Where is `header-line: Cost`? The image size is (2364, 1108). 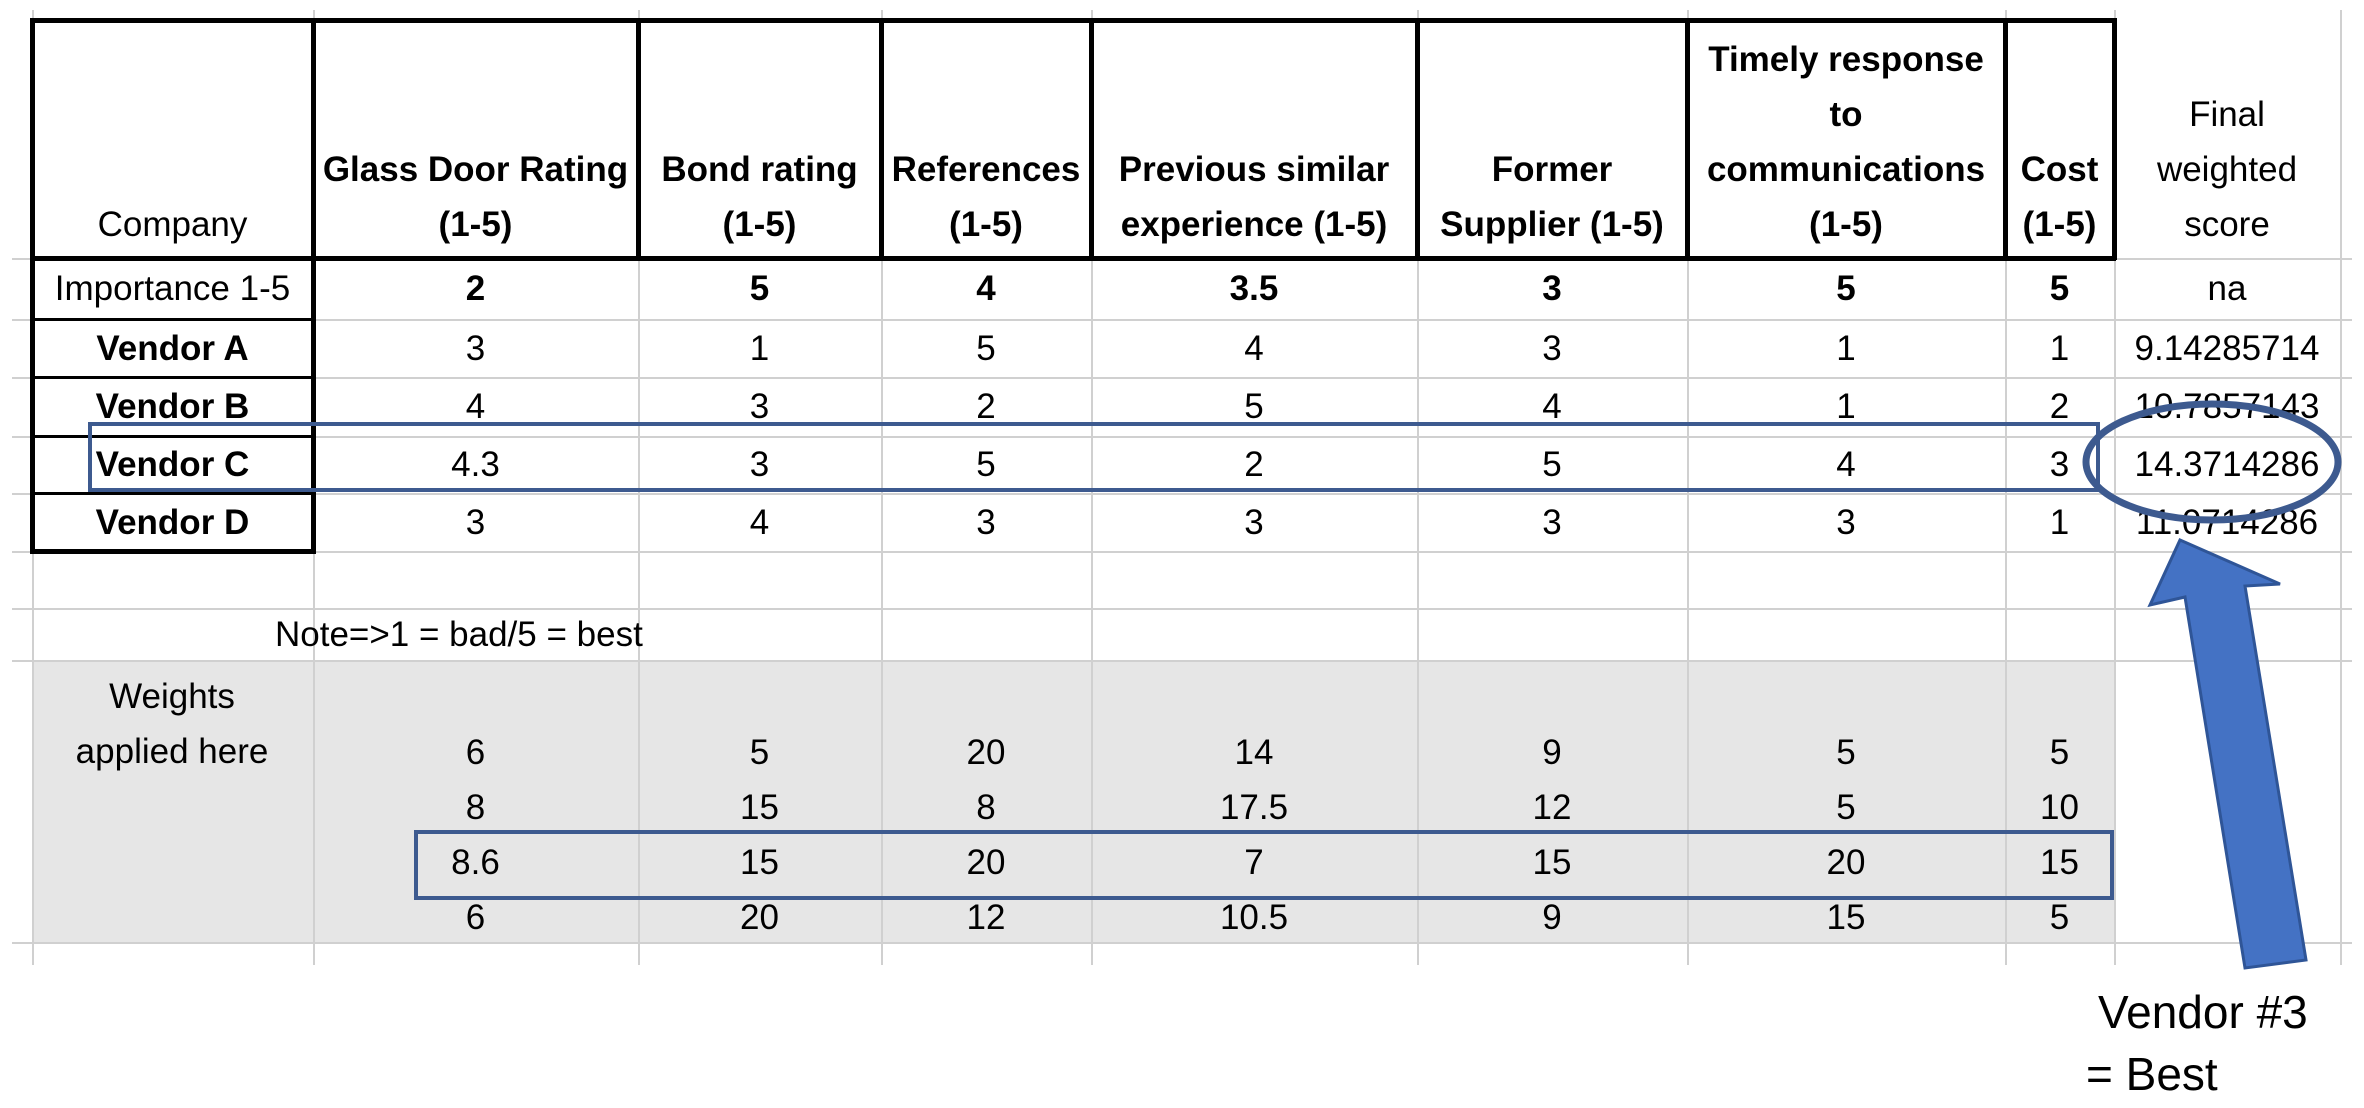
header-line: Cost is located at coordinates (2059, 169).